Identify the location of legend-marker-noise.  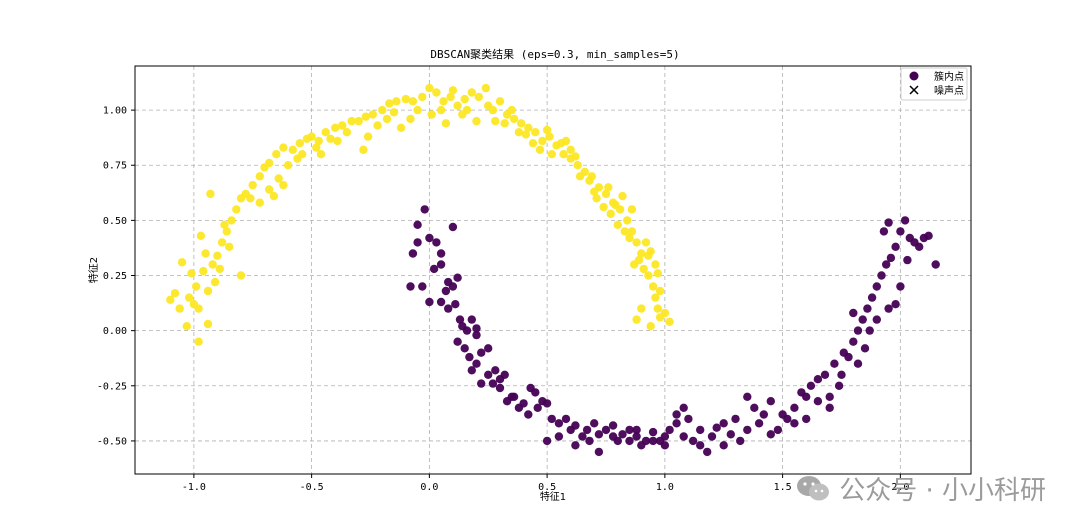
(914, 90).